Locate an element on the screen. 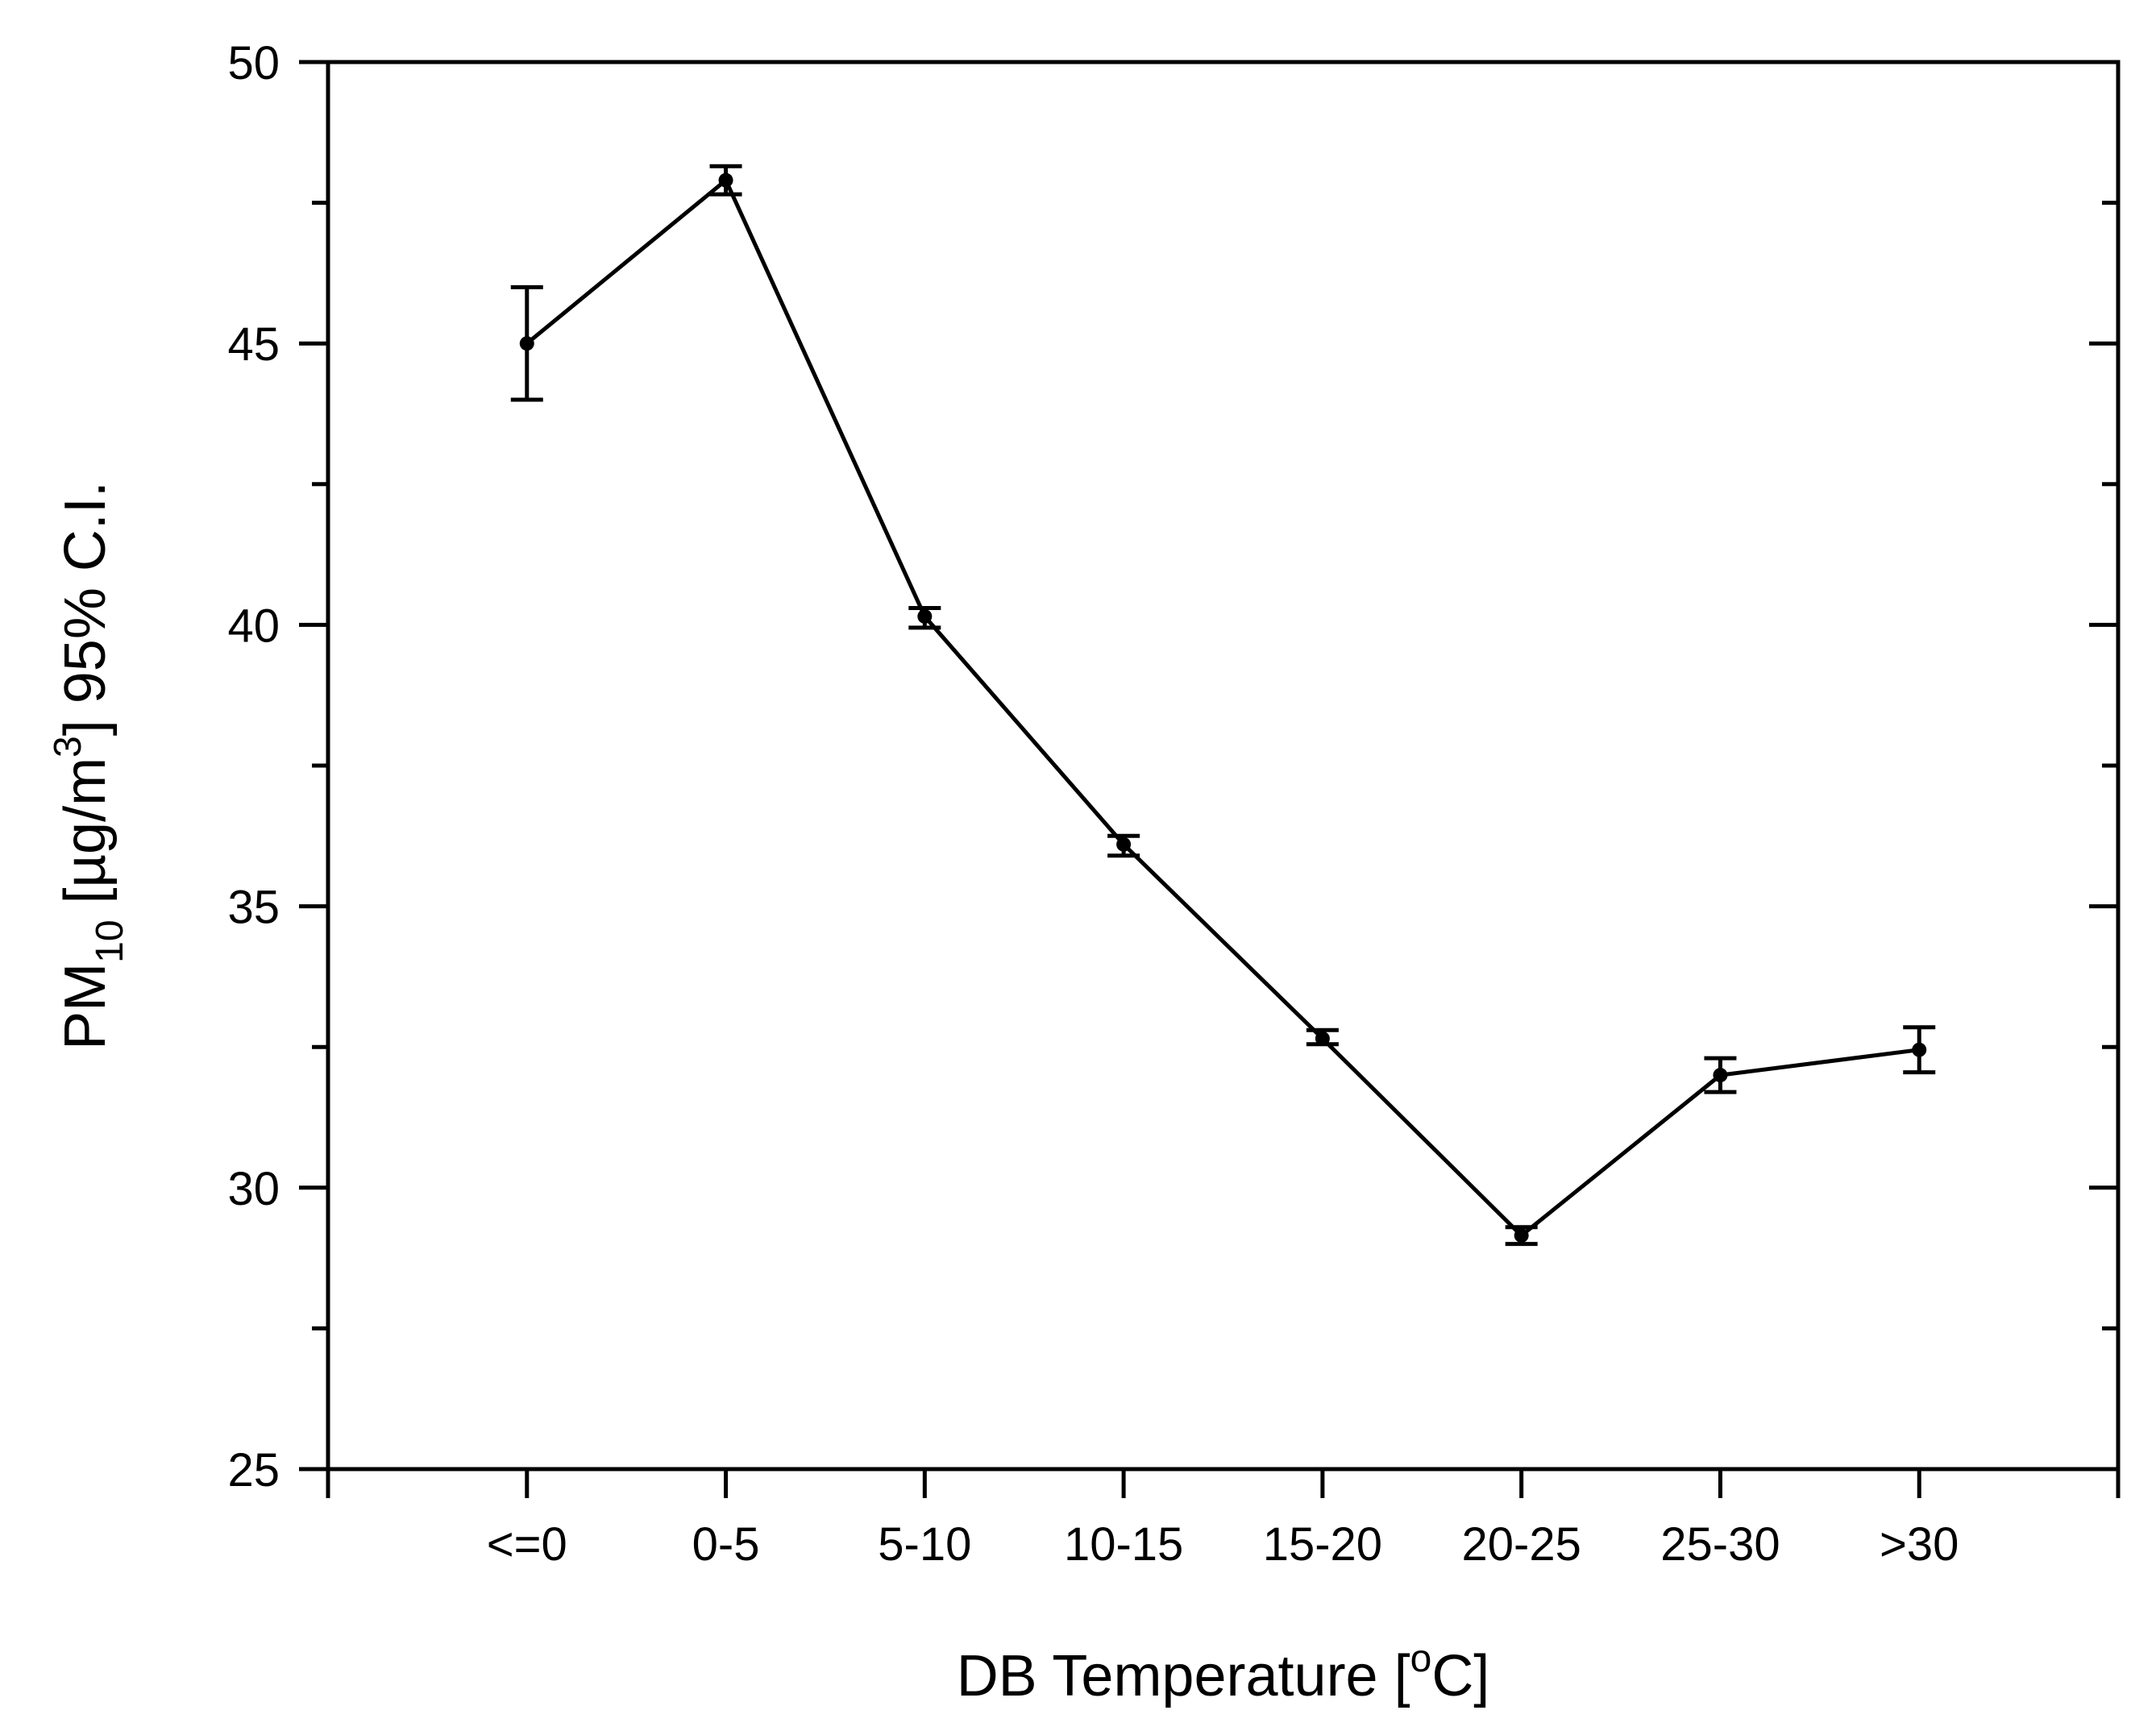 This screenshot has height=1731, width=2156. x-axis-title-end: C] is located at coordinates (1460, 1676).